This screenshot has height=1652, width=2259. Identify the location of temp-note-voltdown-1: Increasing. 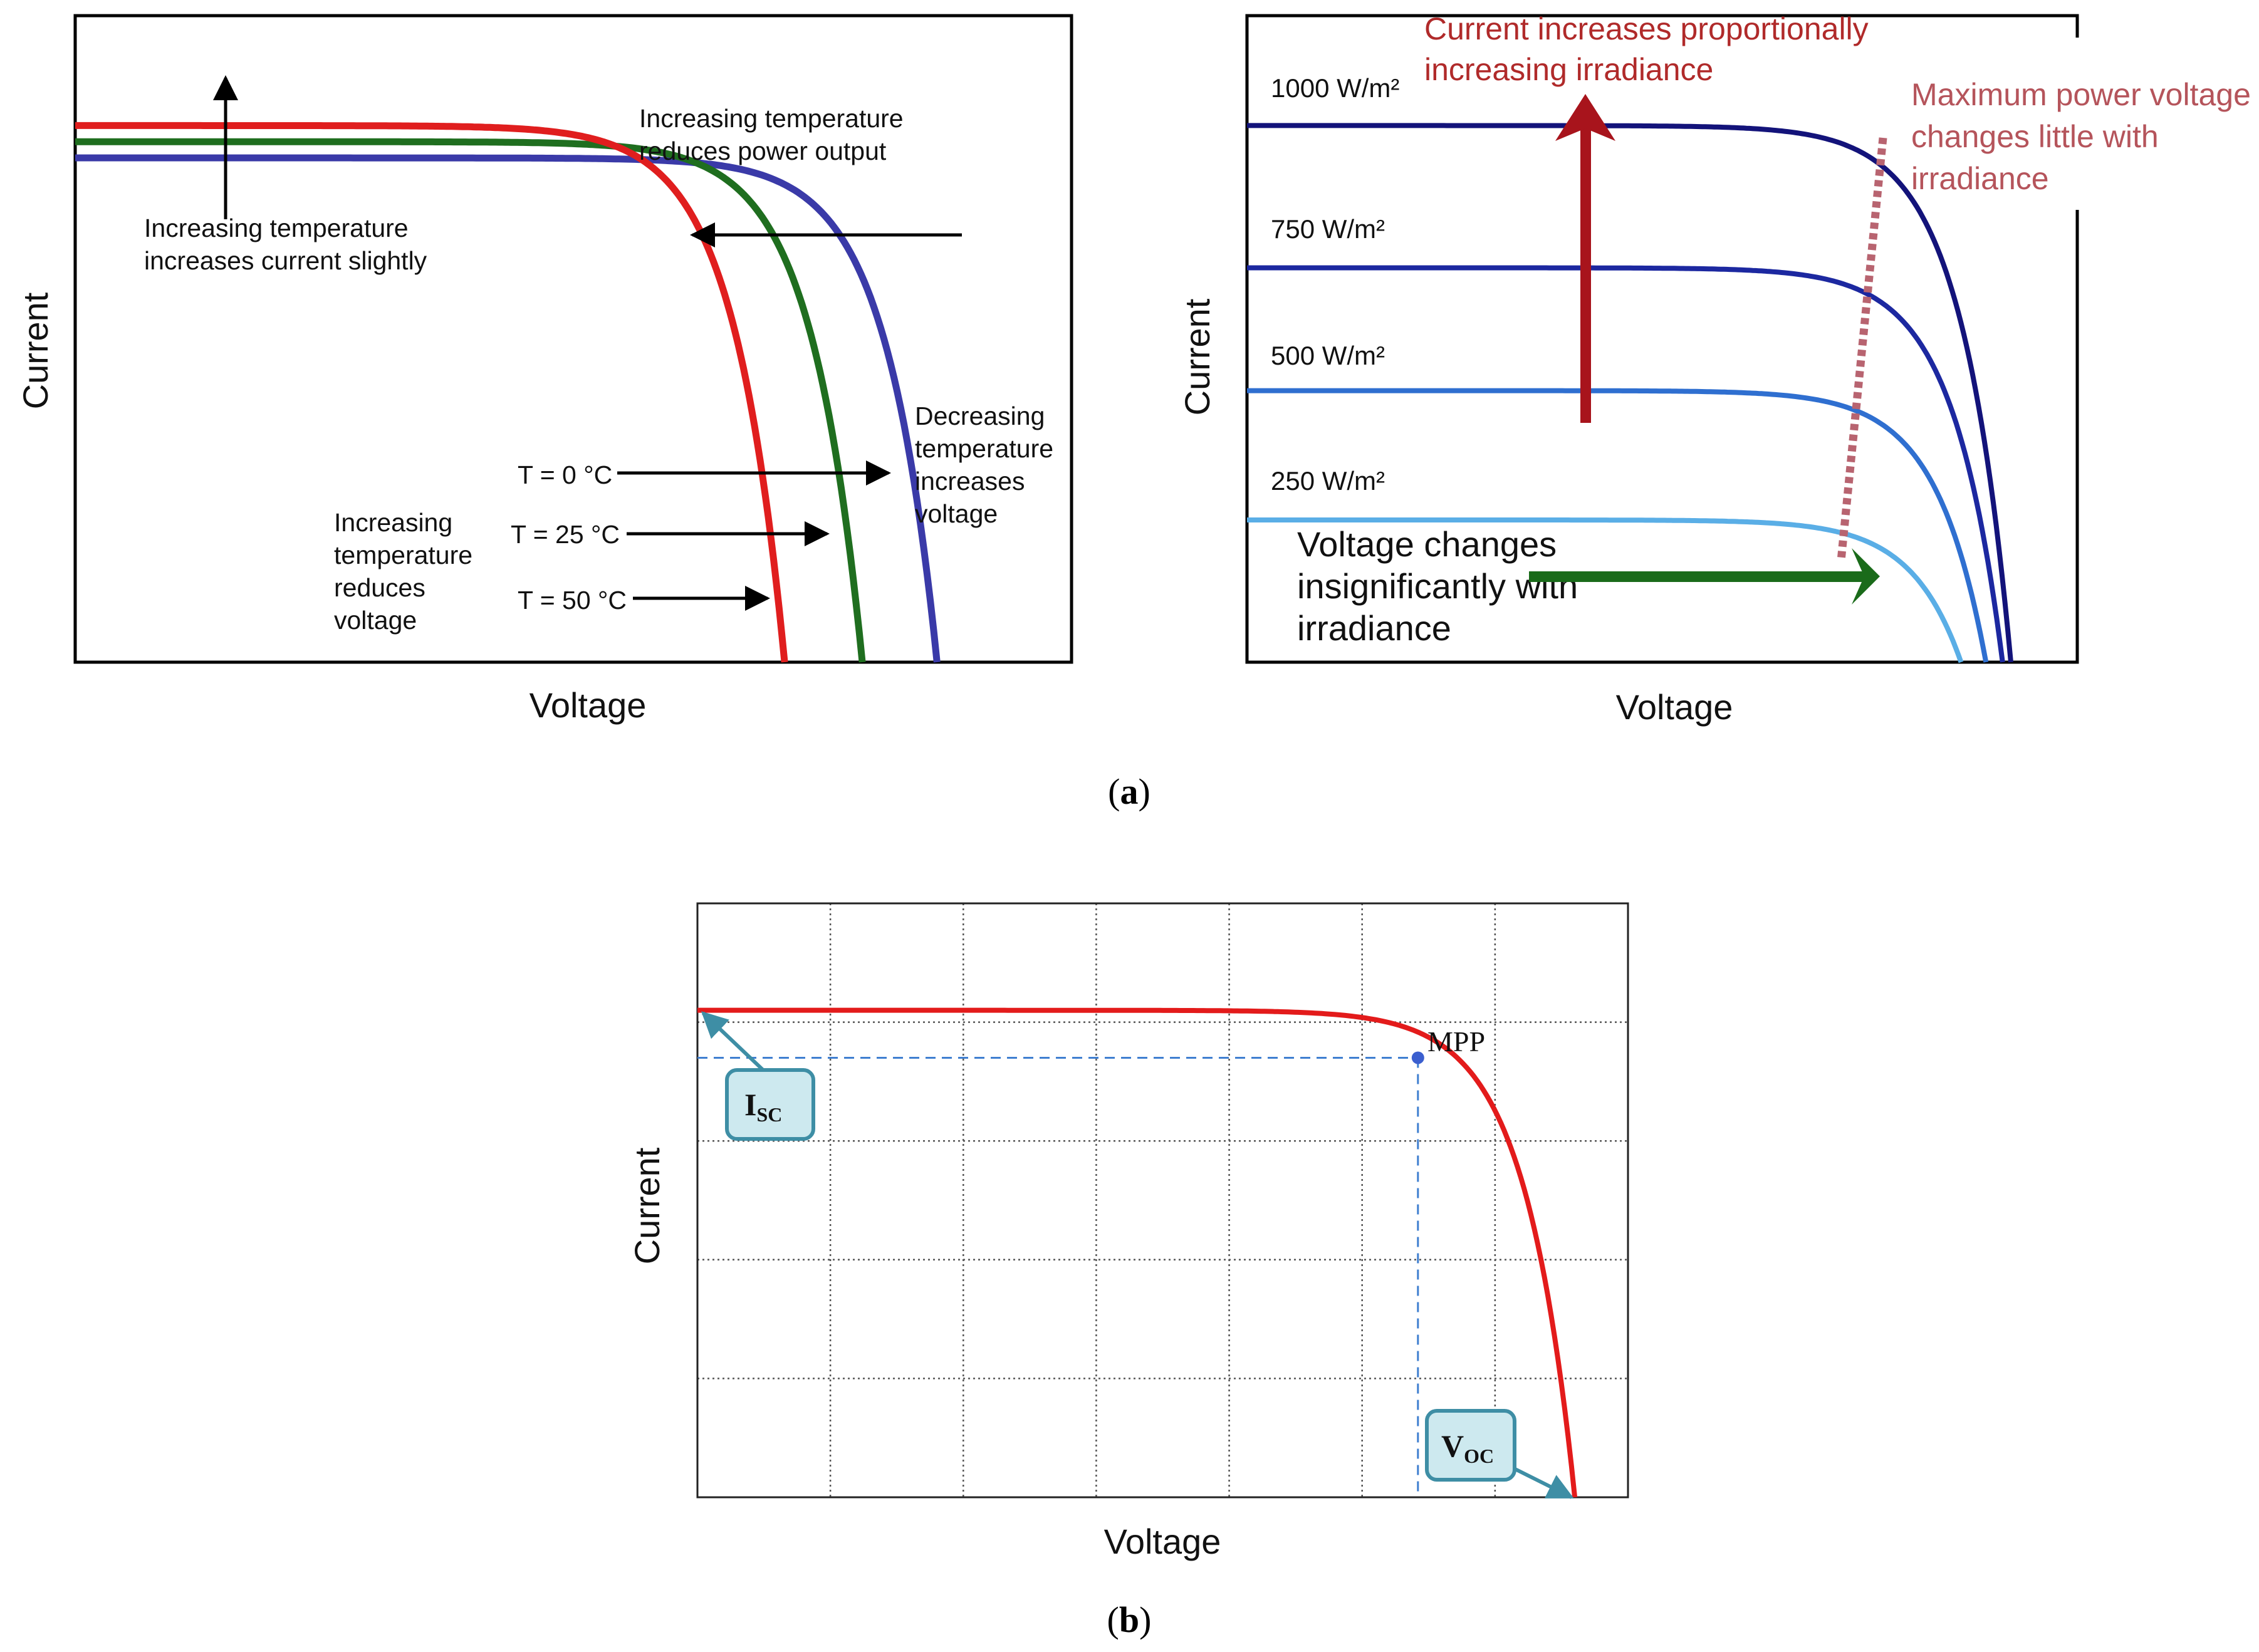
(393, 522).